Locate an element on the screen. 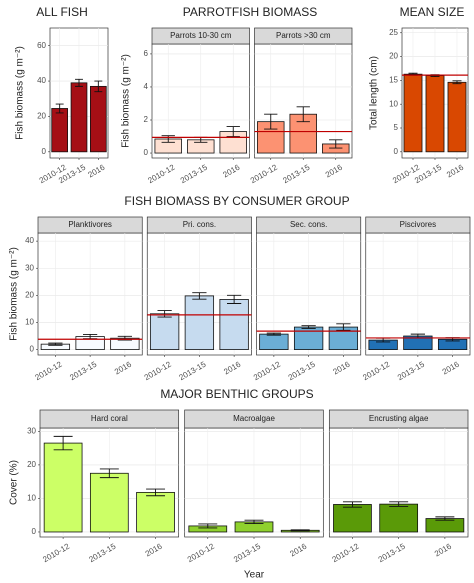 The image size is (474, 583). y-tick-label: 25 is located at coordinates (393, 32).